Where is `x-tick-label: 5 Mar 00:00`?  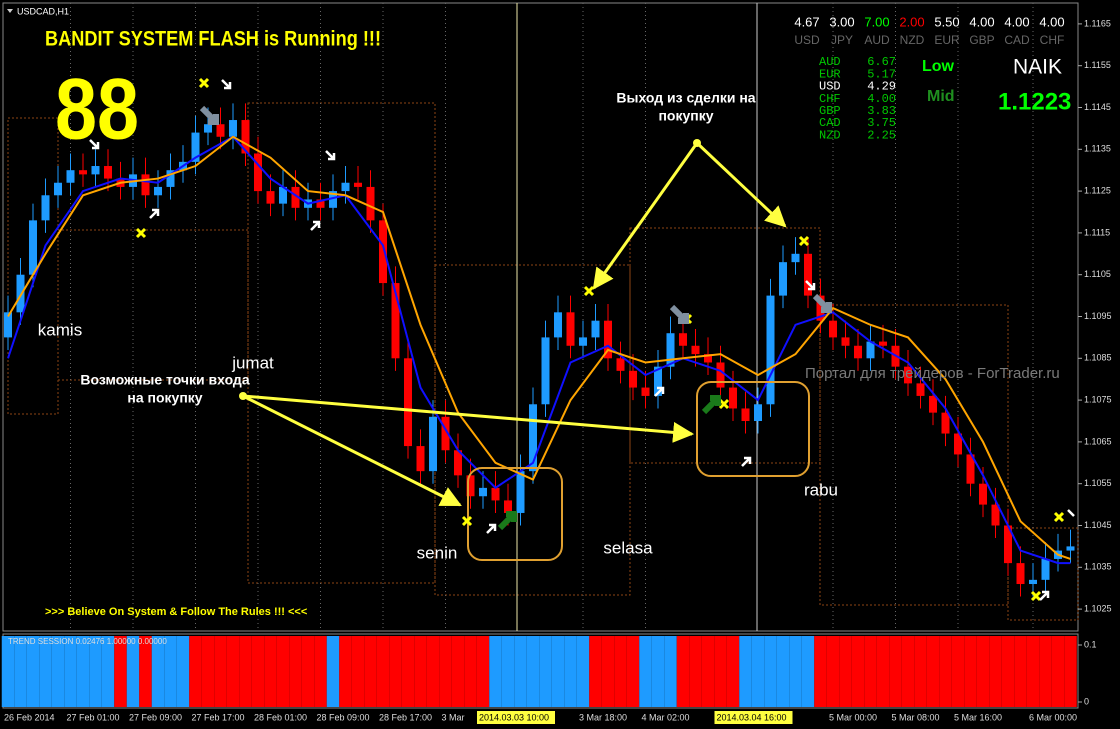 x-tick-label: 5 Mar 00:00 is located at coordinates (853, 717).